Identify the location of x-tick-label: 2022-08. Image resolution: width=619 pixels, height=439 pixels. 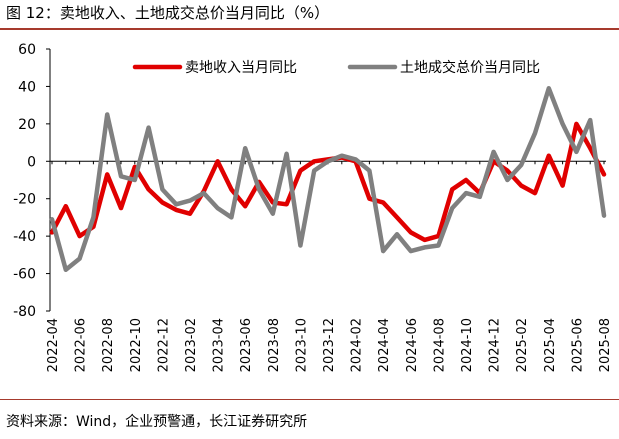
(108, 345).